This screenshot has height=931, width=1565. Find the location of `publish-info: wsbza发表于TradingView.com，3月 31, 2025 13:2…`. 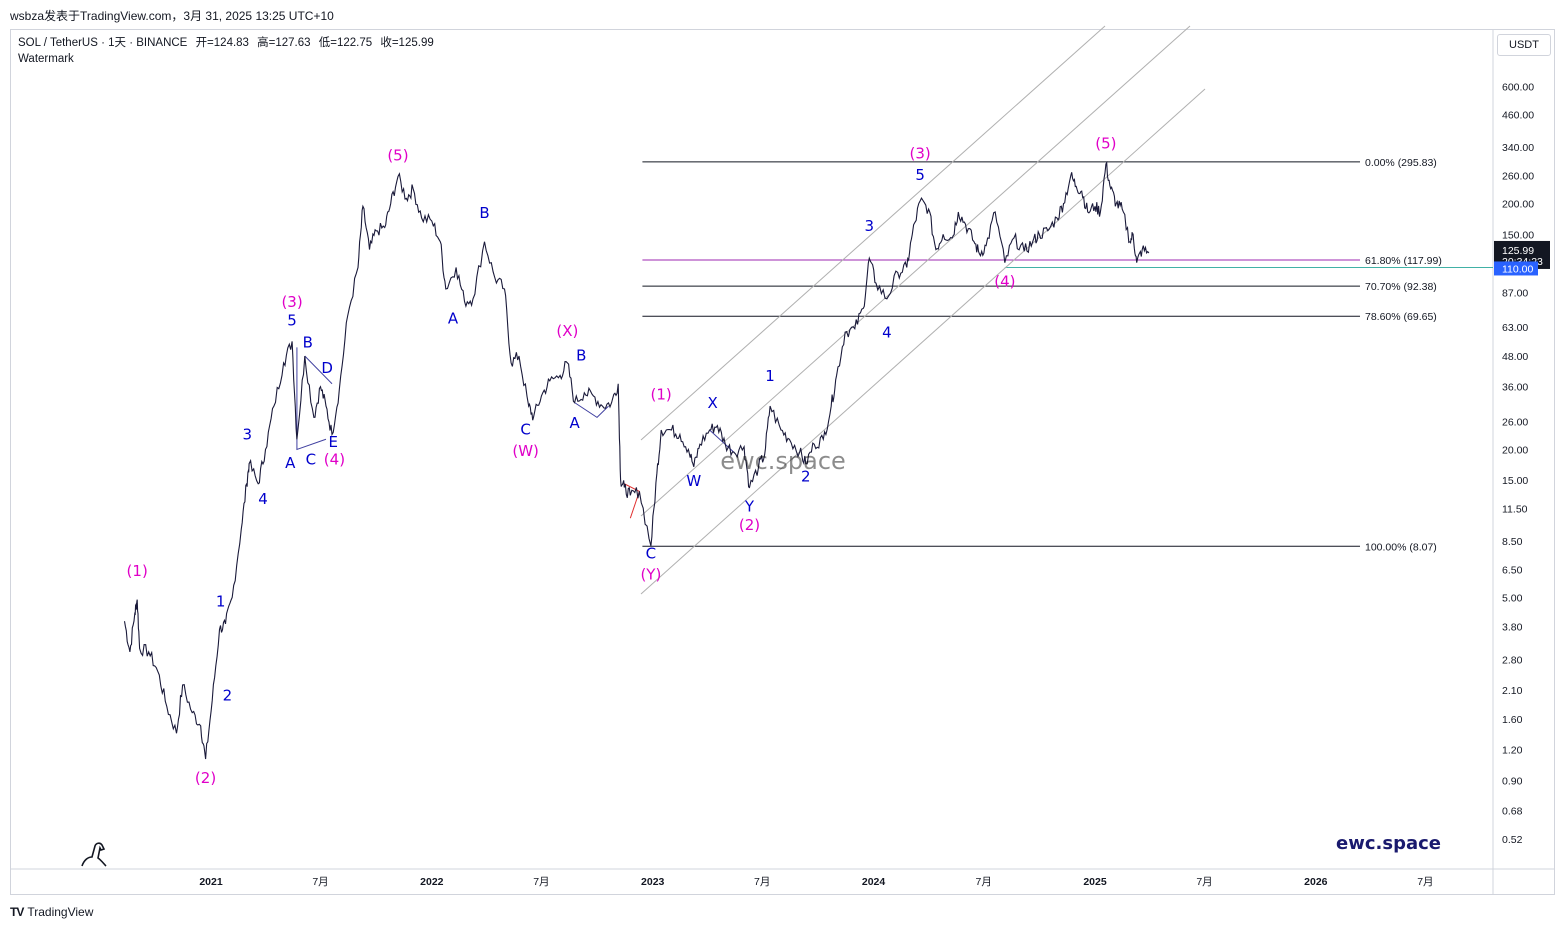

publish-info: wsbza发表于TradingView.com，3月 31, 2025 13:2… is located at coordinates (172, 16).